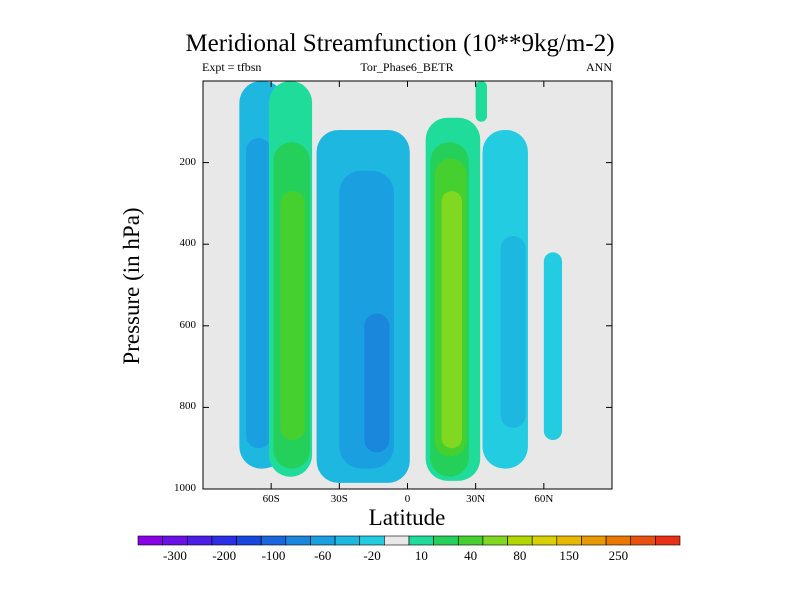 The image size is (800, 600). Describe the element at coordinates (185, 488) in the screenshot. I see `y-tick-label-4: 1000` at that location.